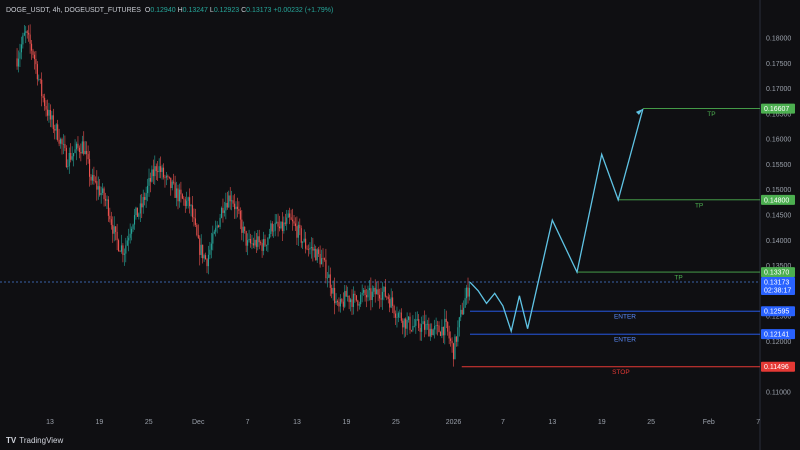 This screenshot has width=800, height=450. I want to click on x-tick-label: 25, so click(396, 422).